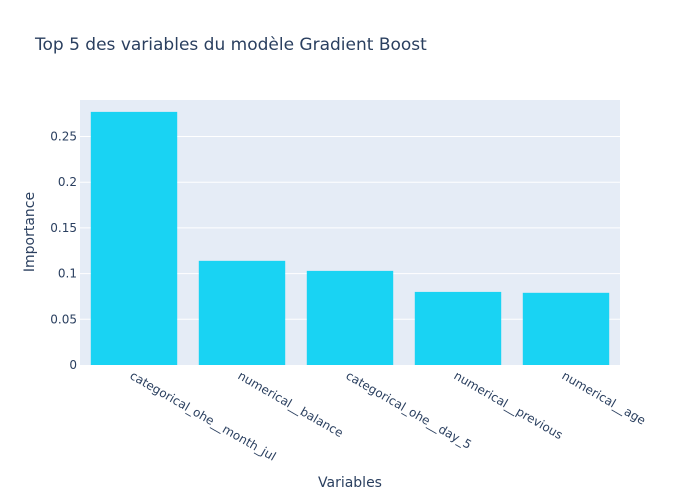 The width and height of the screenshot is (700, 500). What do you see at coordinates (509, 405) in the screenshot?
I see `x-tick-label: numerical__previous` at bounding box center [509, 405].